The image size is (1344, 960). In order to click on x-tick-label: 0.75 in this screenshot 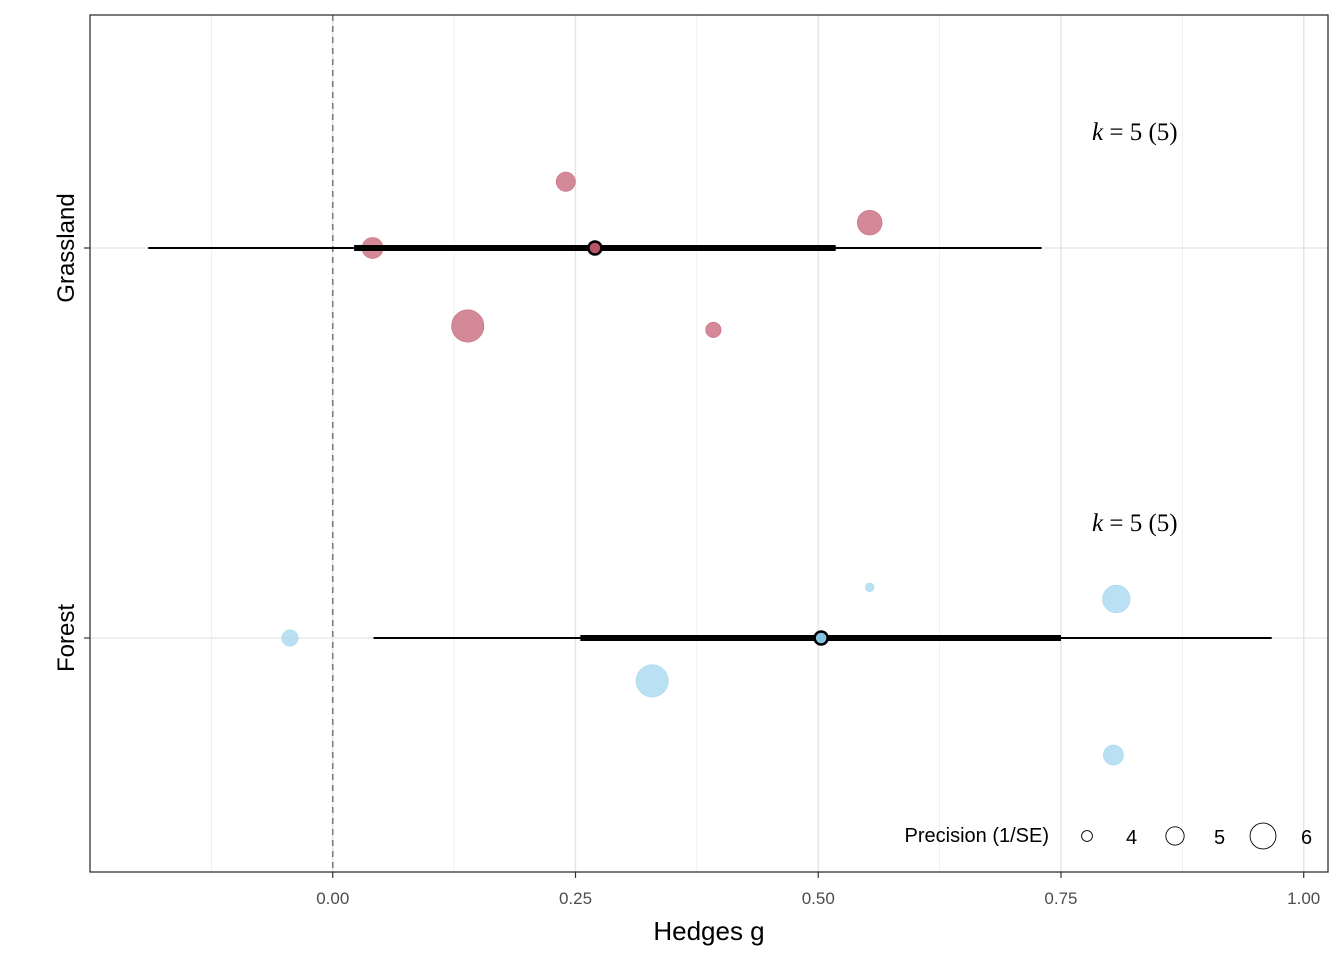, I will do `click(1060, 898)`.